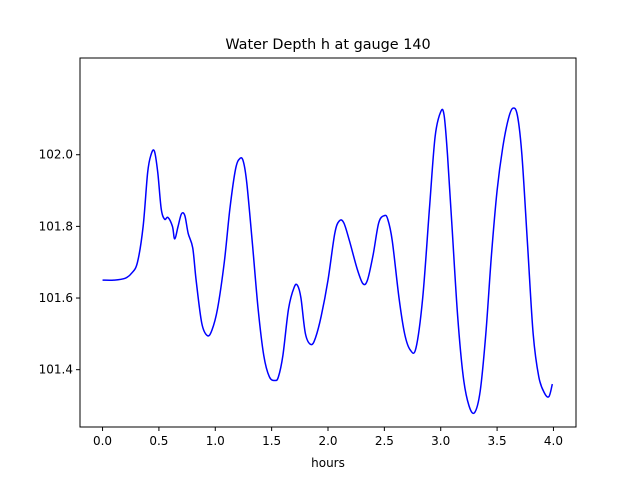 This screenshot has width=640, height=480. I want to click on x-axis-label: hours, so click(328, 463).